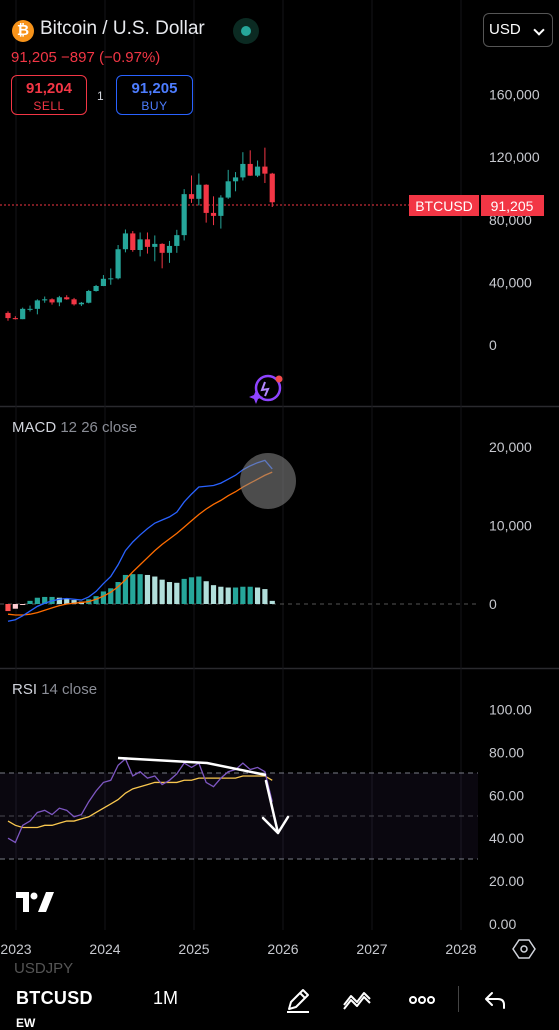 Image resolution: width=559 pixels, height=1030 pixels. Describe the element at coordinates (86, 57) in the screenshot. I see `price-change: 91,205 −897 (−0.97%)` at that location.